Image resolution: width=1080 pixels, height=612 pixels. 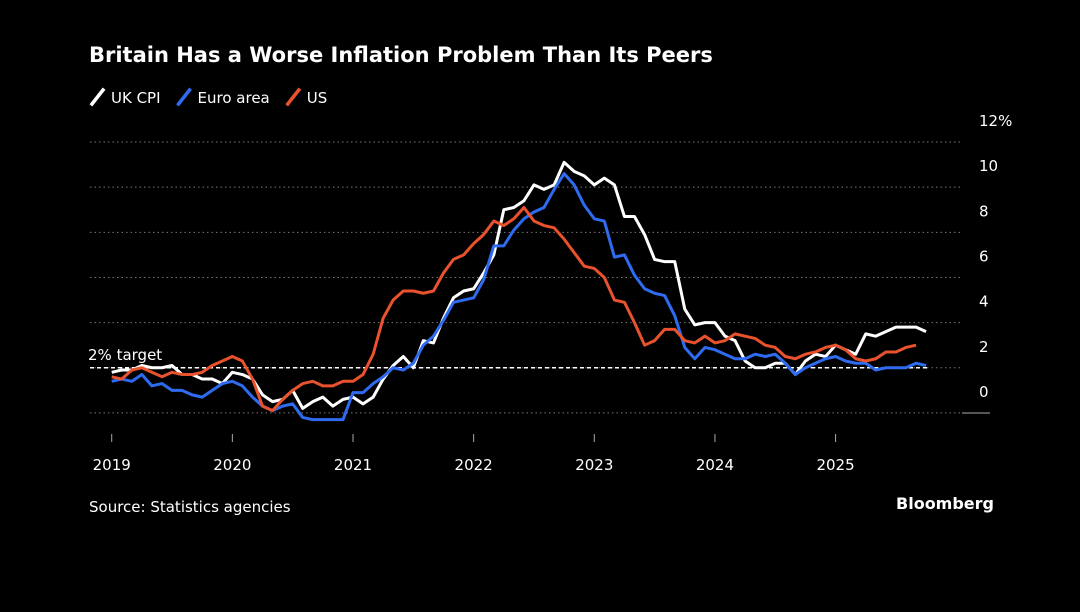 What do you see at coordinates (112, 465) in the screenshot?
I see `x-tick-label: 2019` at bounding box center [112, 465].